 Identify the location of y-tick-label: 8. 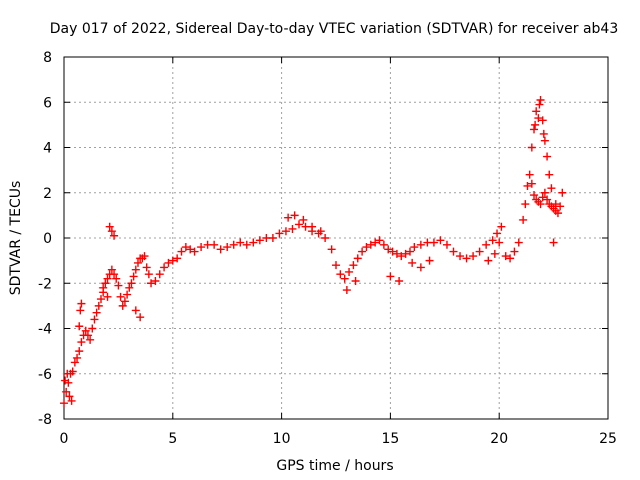
(47, 58).